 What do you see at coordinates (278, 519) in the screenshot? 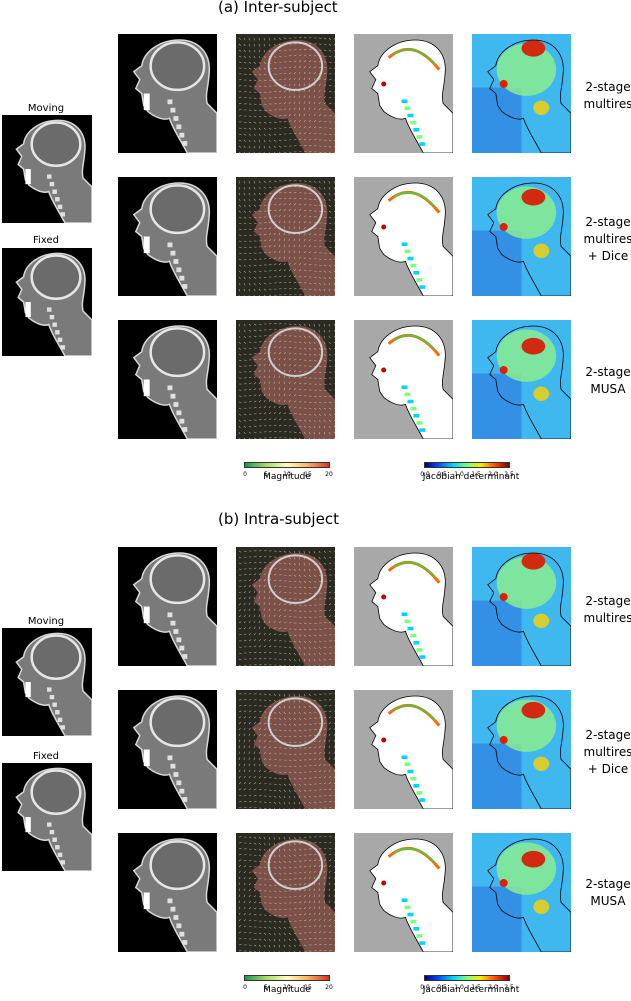
I see `section-b-title: (b) Intra-subject` at bounding box center [278, 519].